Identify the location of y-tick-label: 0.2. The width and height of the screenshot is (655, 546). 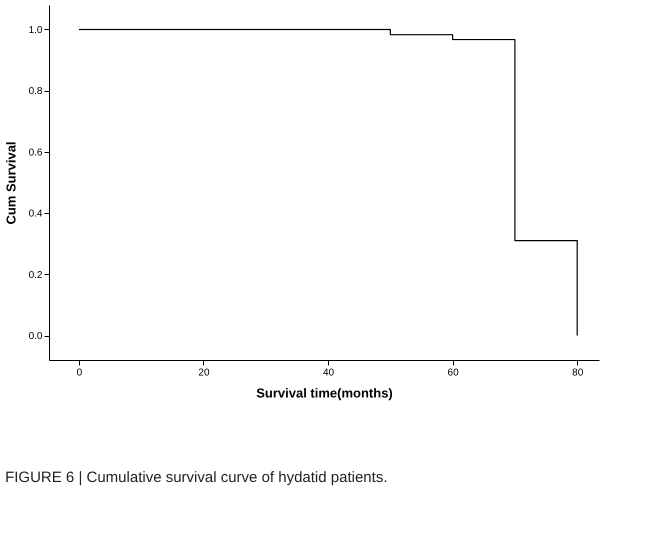
(35, 275).